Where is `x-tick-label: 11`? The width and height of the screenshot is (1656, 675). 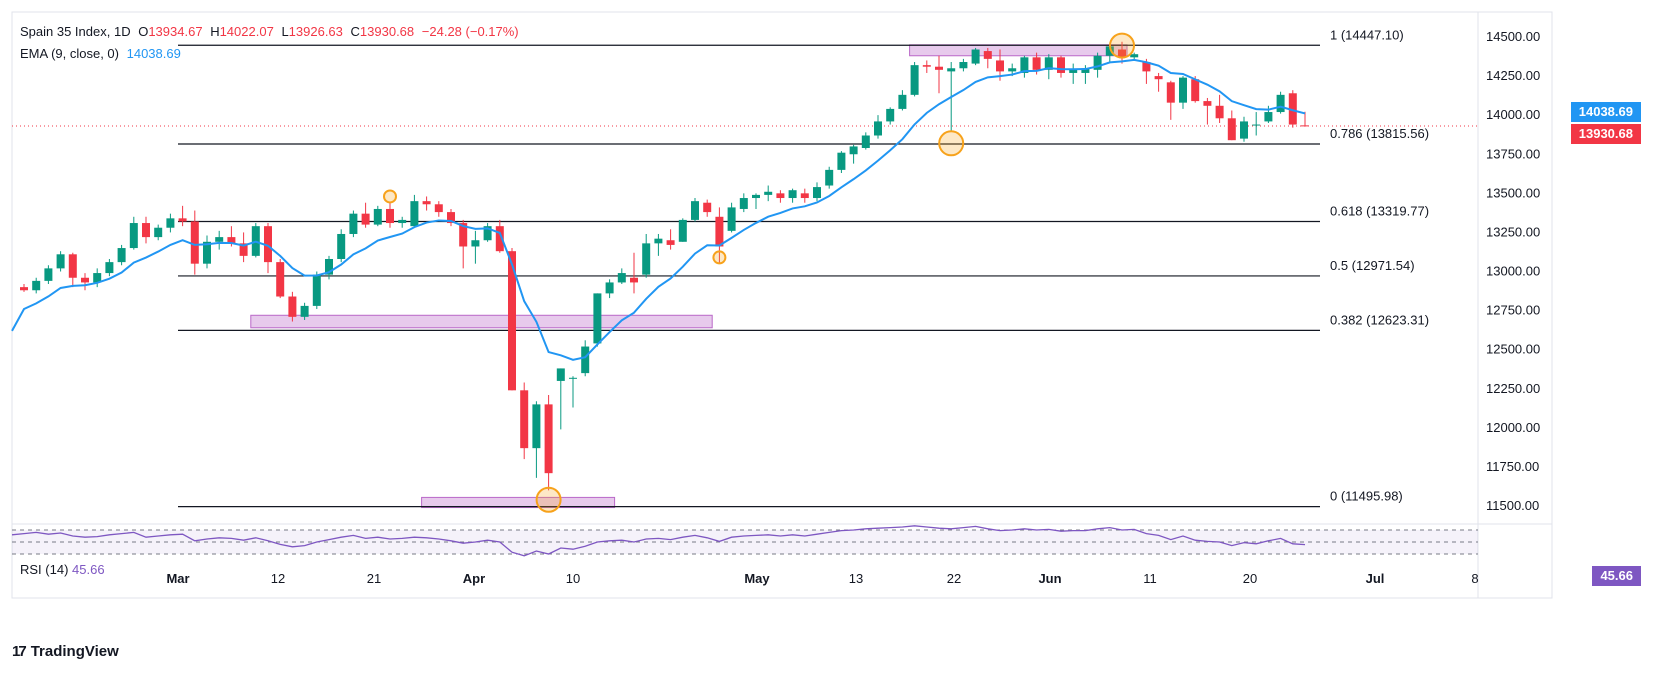
x-tick-label: 11 is located at coordinates (1150, 578).